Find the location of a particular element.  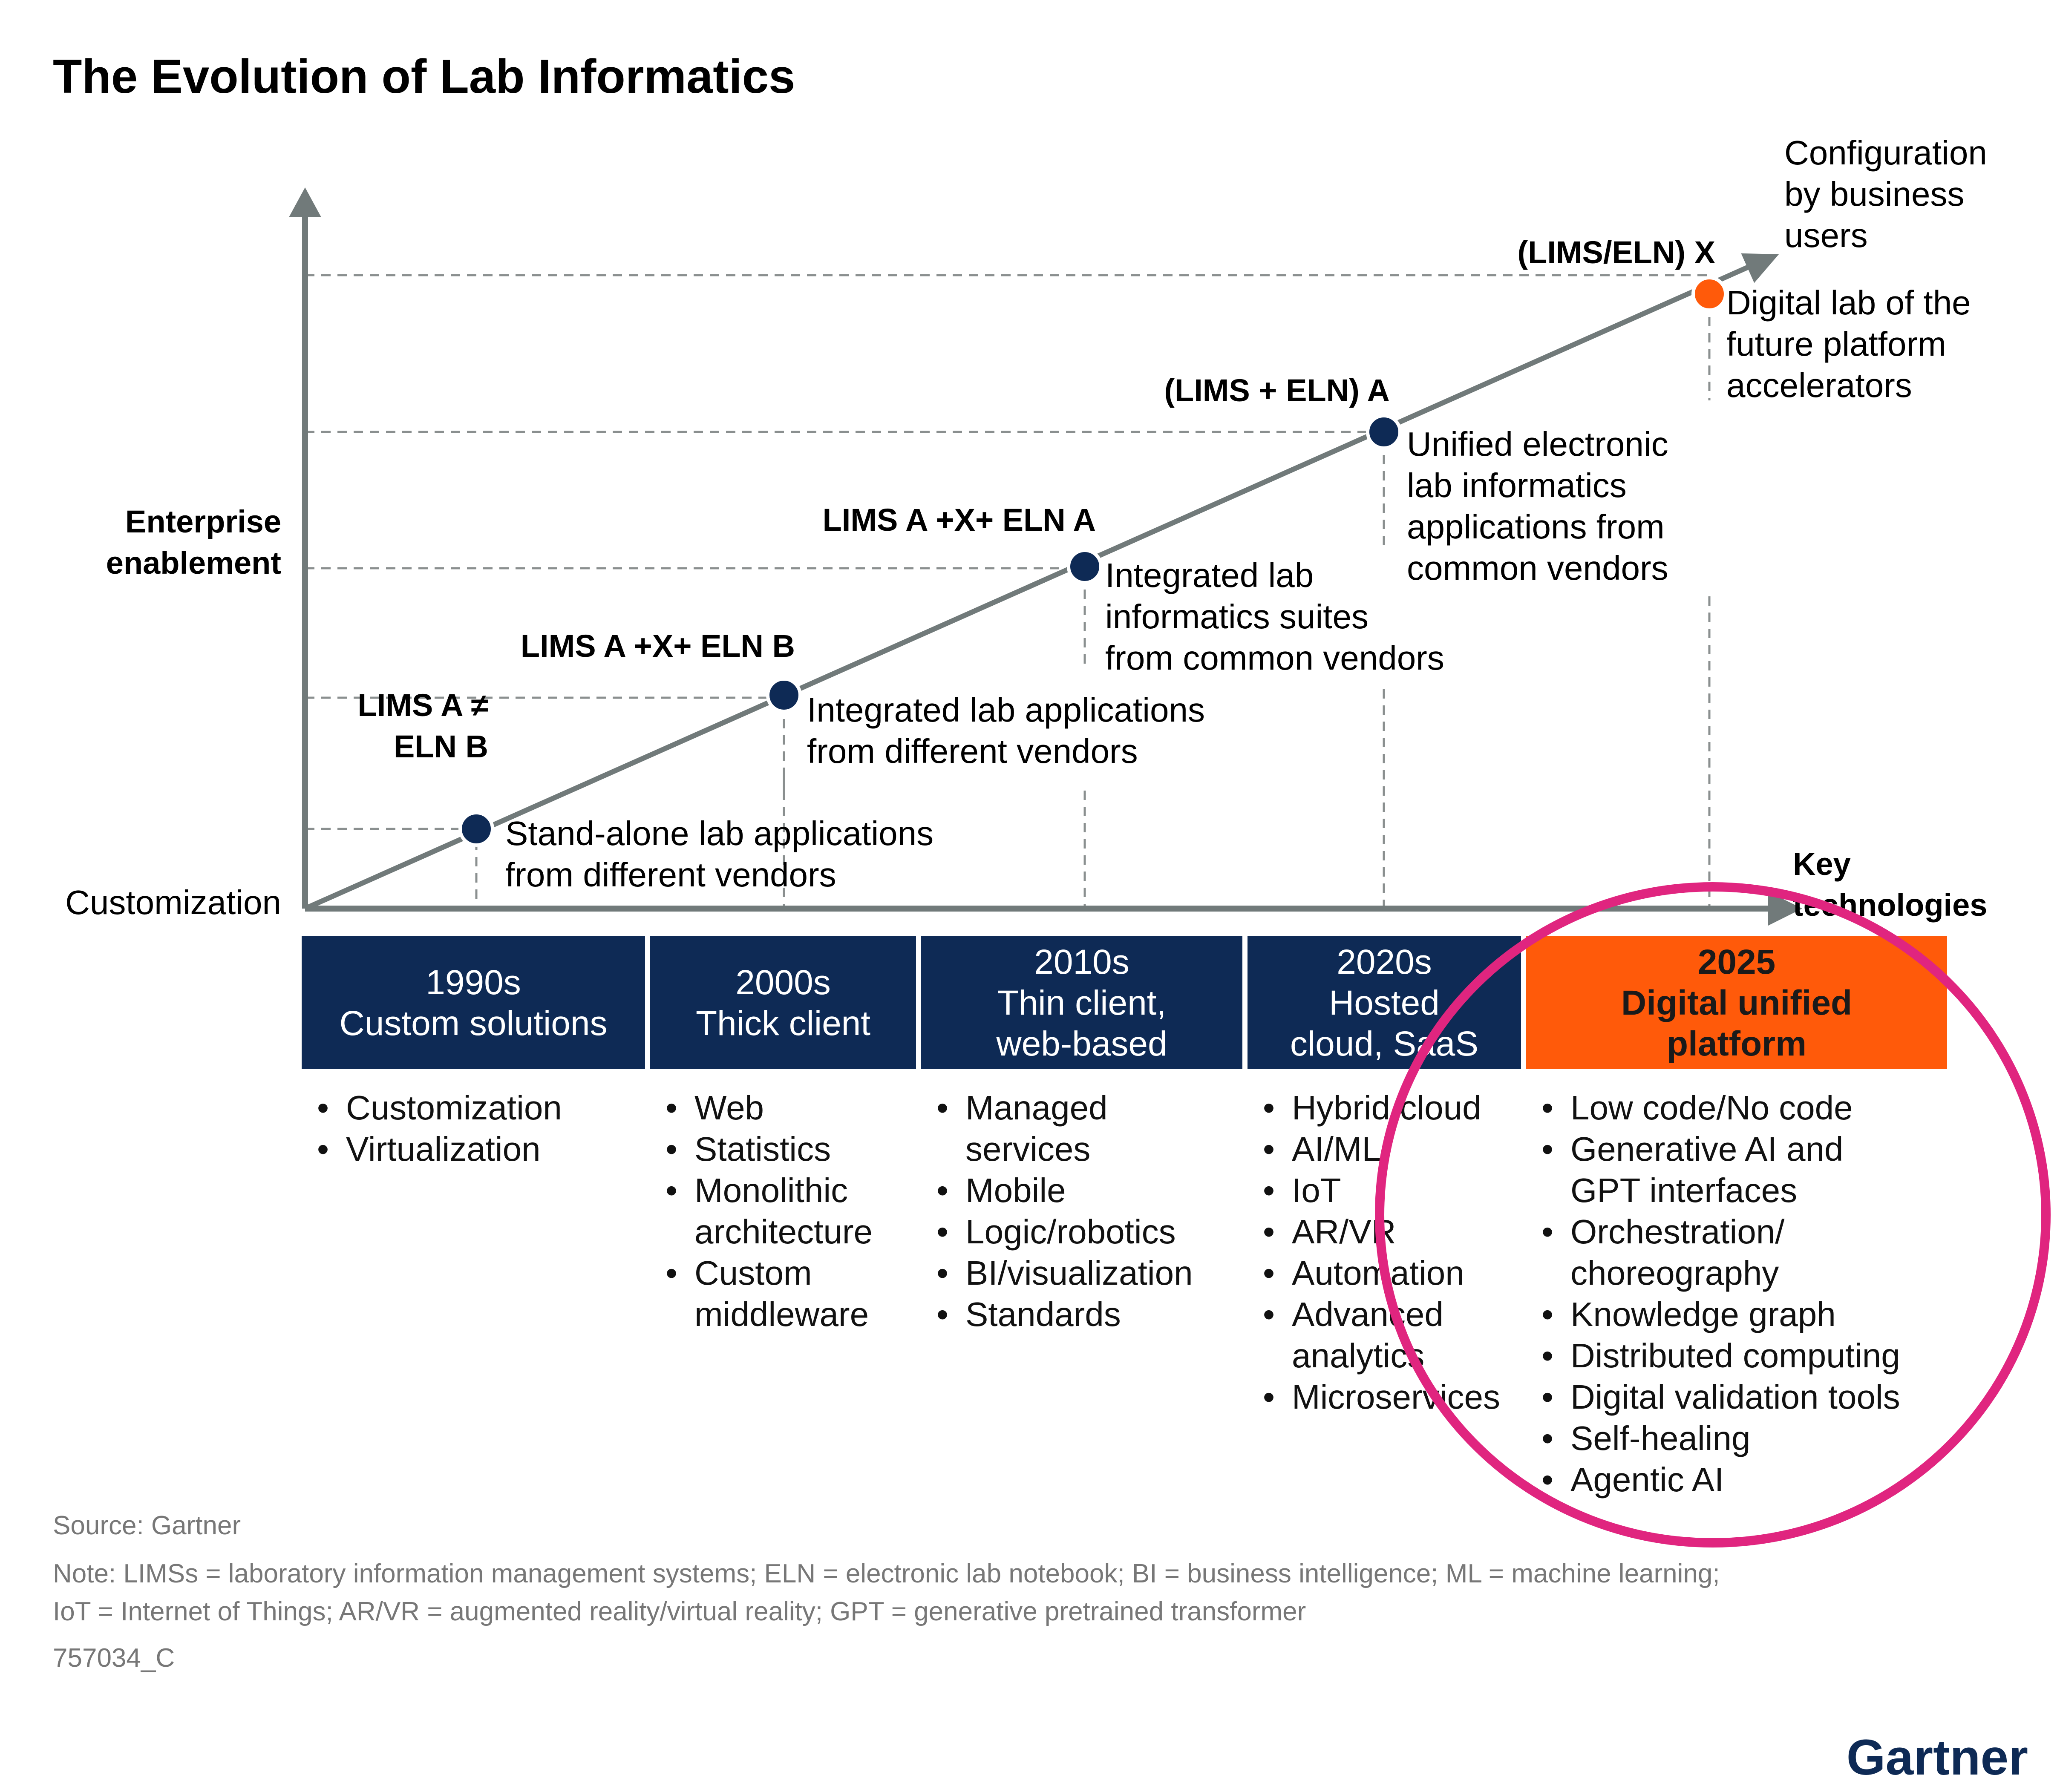

era-heading: Custom solutions is located at coordinates (474, 1023).